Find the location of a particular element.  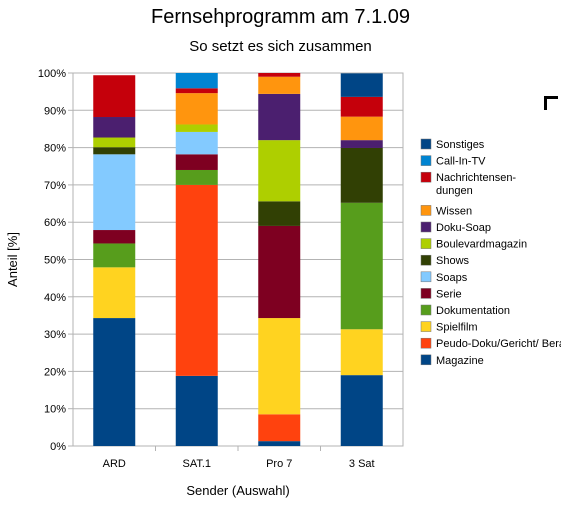

y-tick-label: 40% is located at coordinates (55, 298).